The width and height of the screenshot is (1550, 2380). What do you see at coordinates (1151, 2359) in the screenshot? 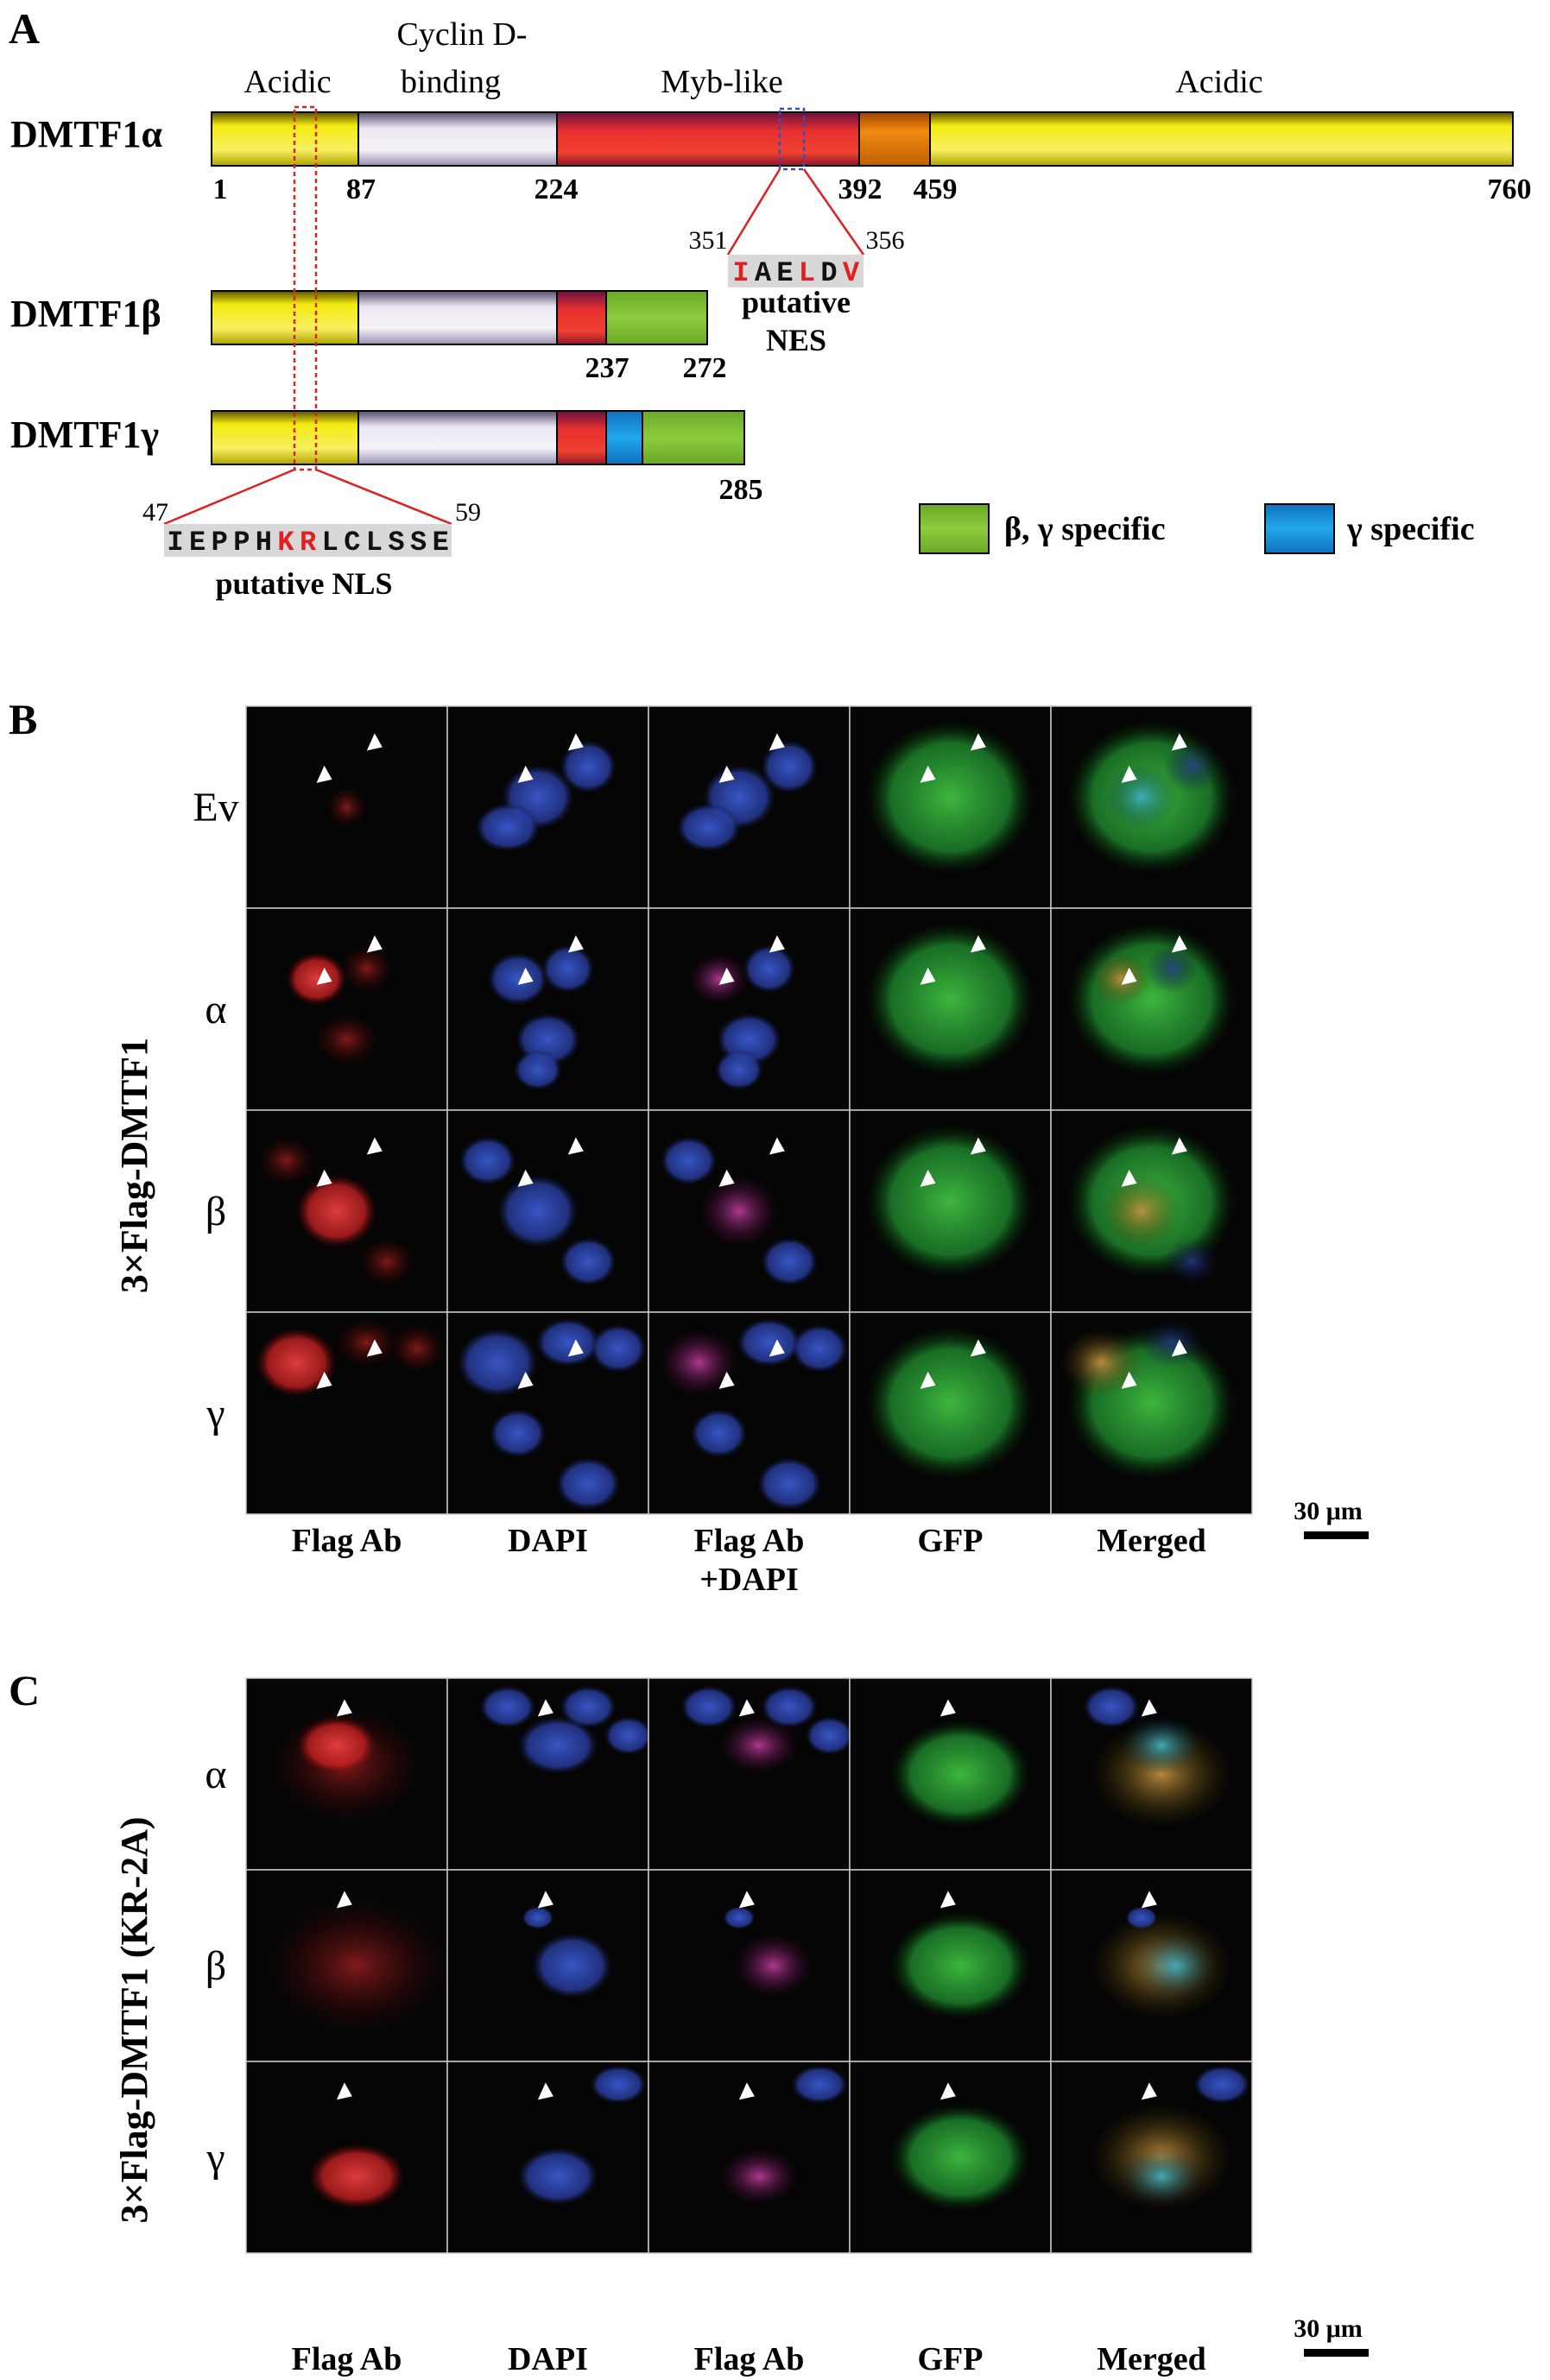
I see `panel-c-column-label: Merged` at bounding box center [1151, 2359].